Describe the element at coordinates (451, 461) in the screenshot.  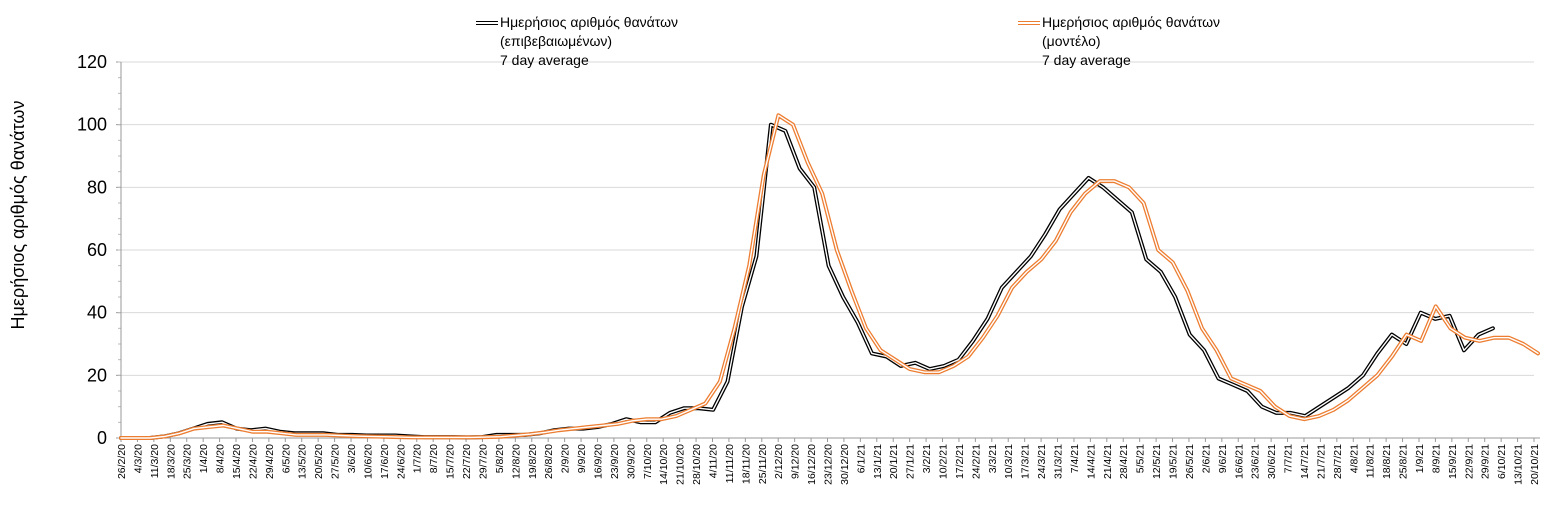
I see `x-tick-label: 15/7/20` at that location.